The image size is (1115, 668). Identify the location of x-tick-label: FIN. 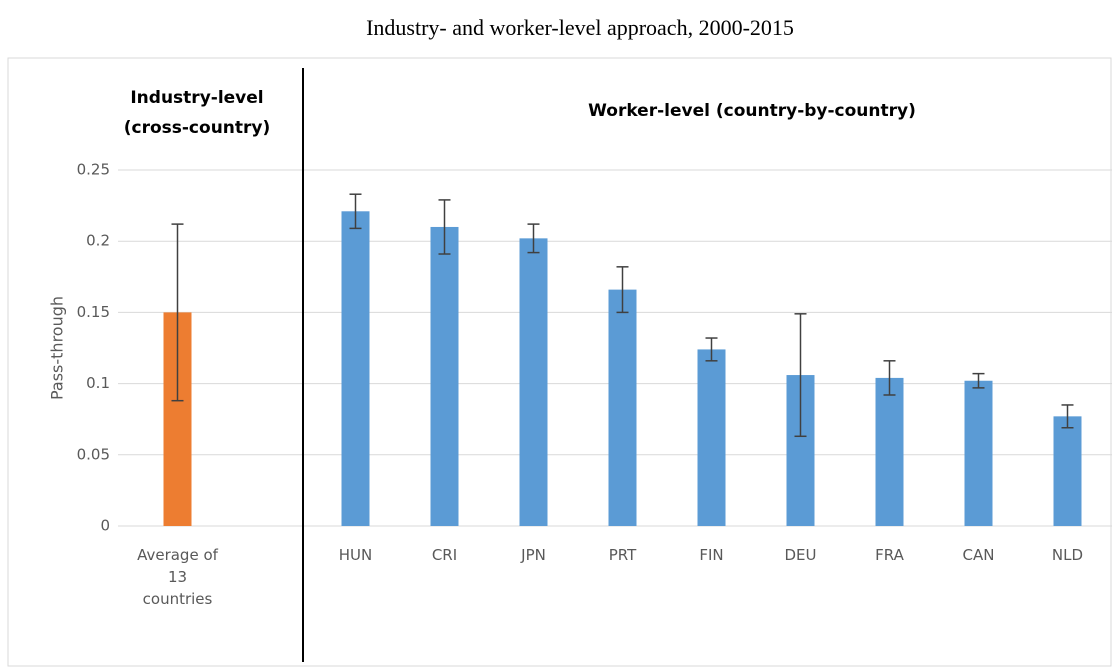
(711, 555).